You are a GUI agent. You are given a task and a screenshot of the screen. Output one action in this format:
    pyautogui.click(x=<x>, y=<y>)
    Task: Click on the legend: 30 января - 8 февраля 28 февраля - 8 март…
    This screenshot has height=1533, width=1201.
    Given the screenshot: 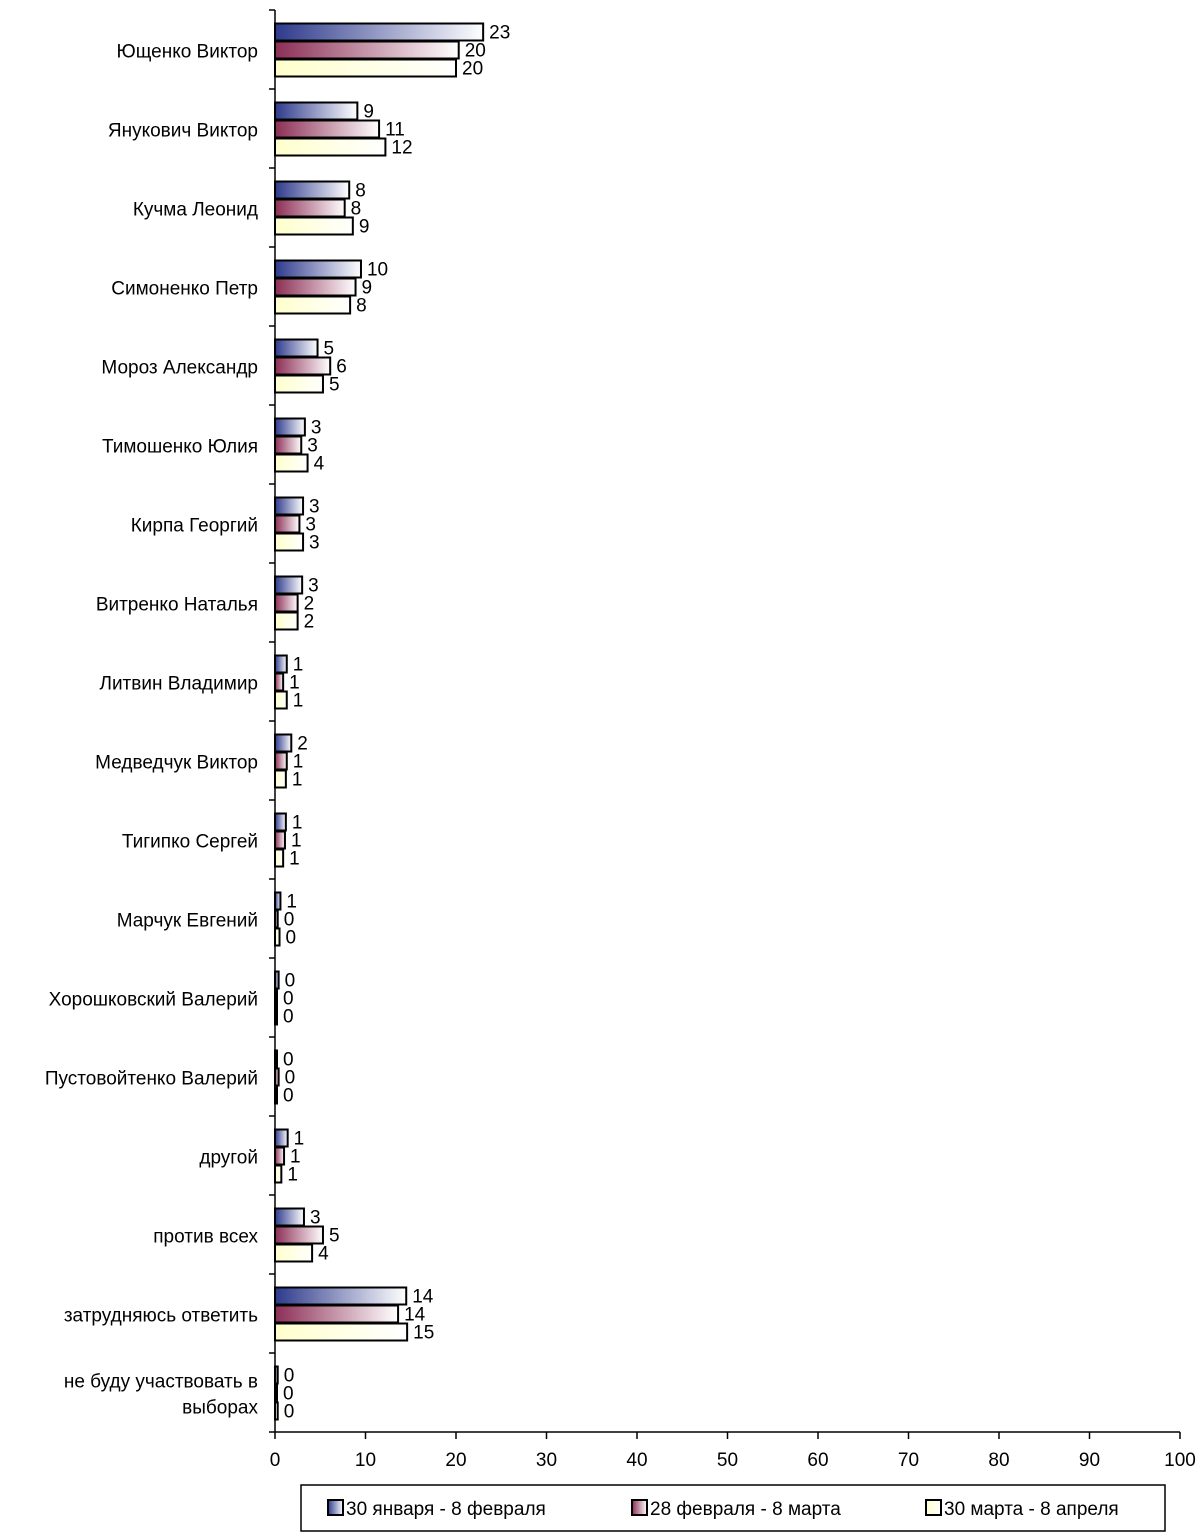 What is the action you would take?
    pyautogui.click(x=733, y=1508)
    